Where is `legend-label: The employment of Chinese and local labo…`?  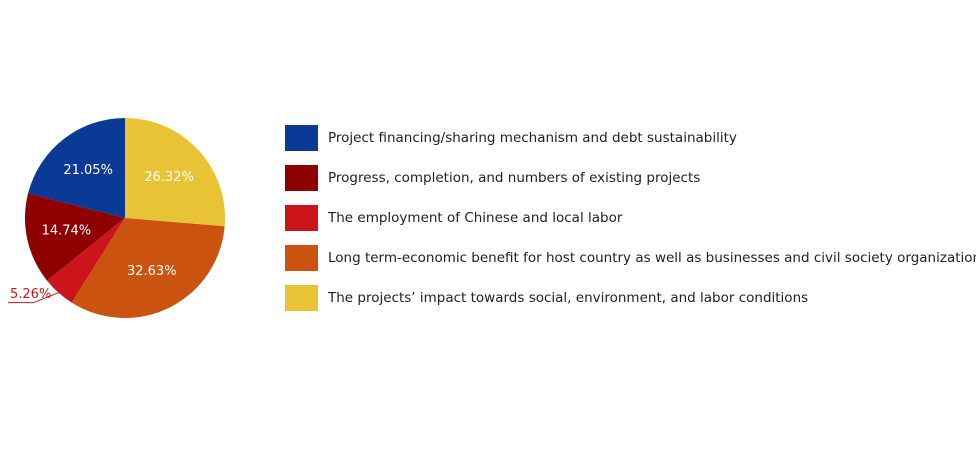 legend-label: The employment of Chinese and local labo… is located at coordinates (475, 218).